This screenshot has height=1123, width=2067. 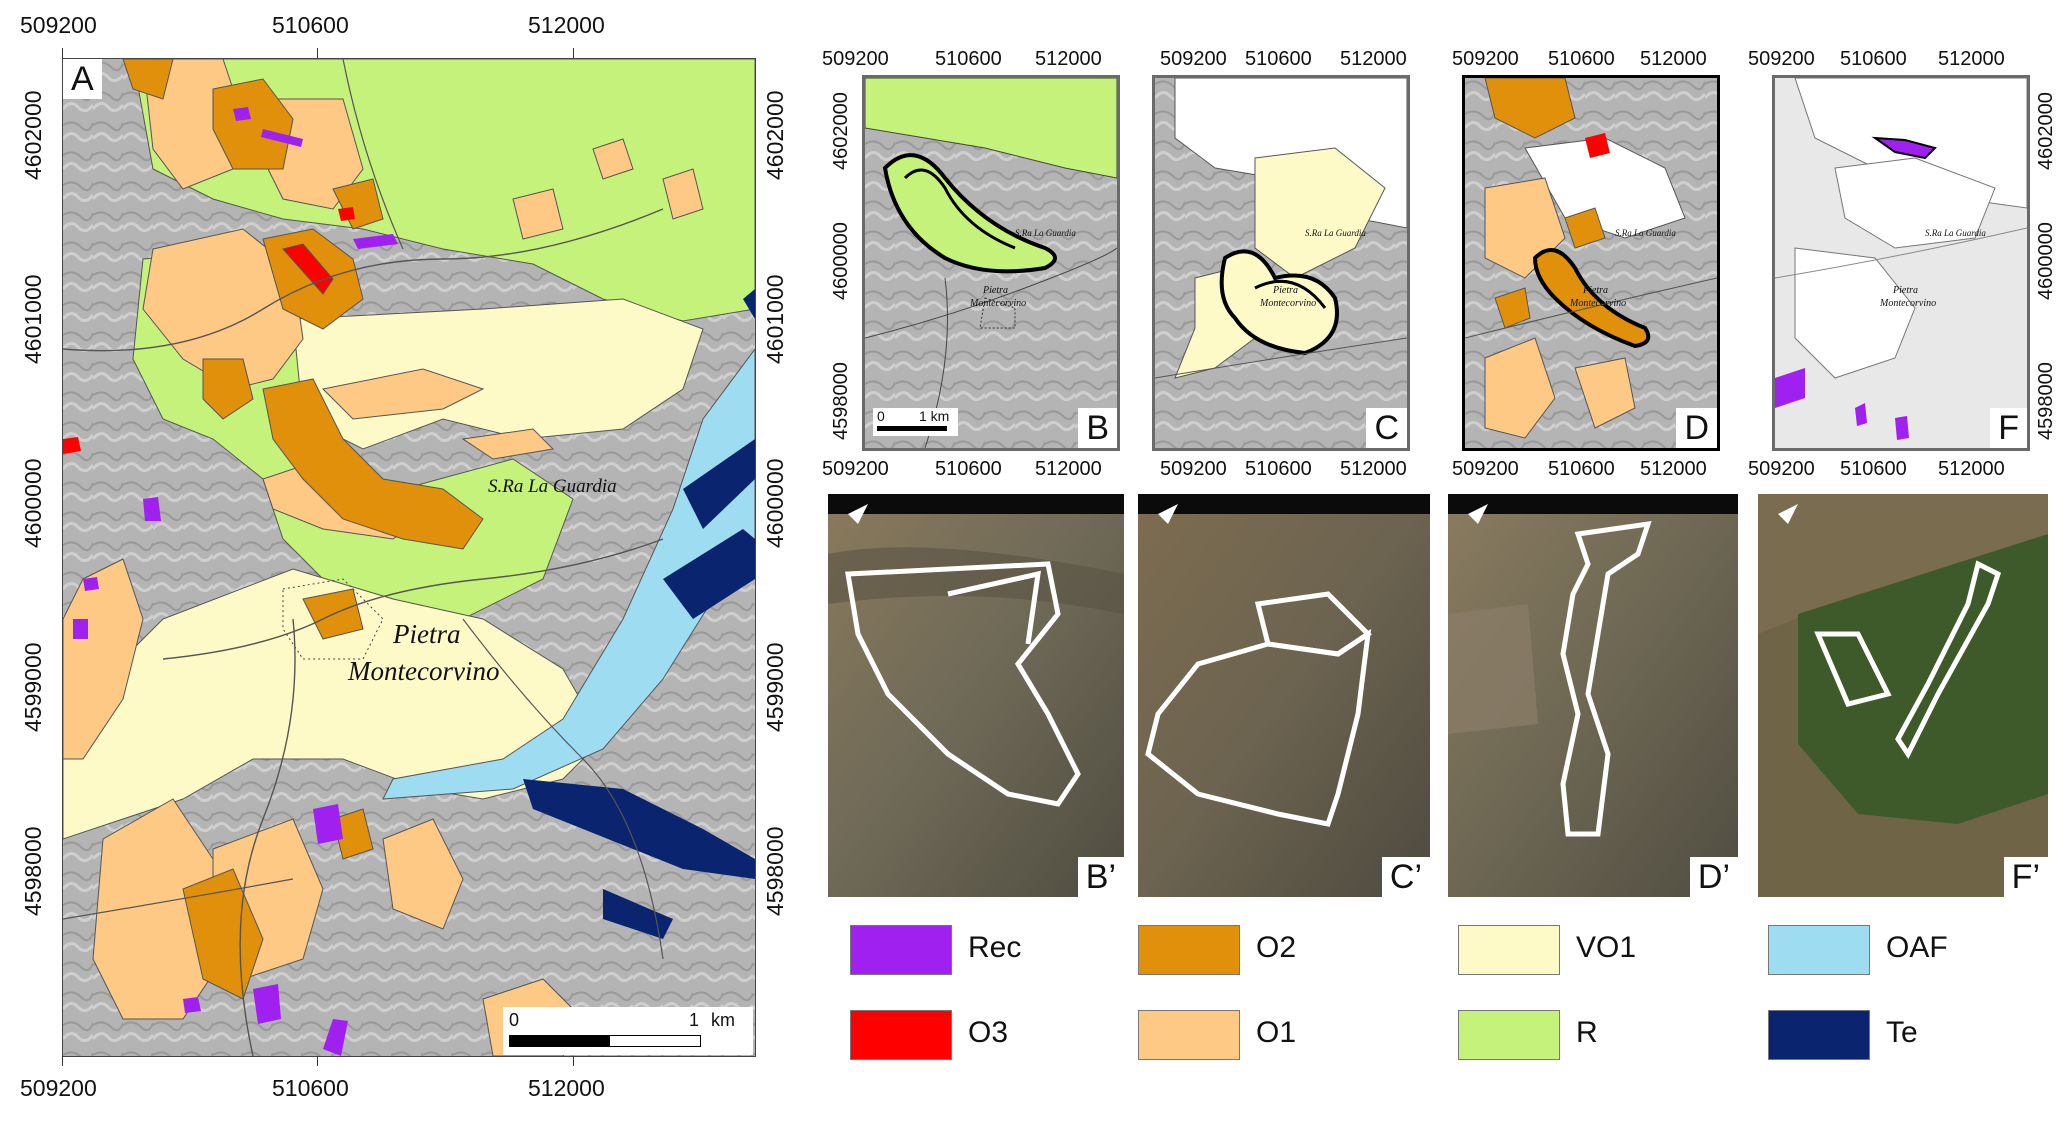 I want to click on photo-f-prime: F’, so click(x=1903, y=695).